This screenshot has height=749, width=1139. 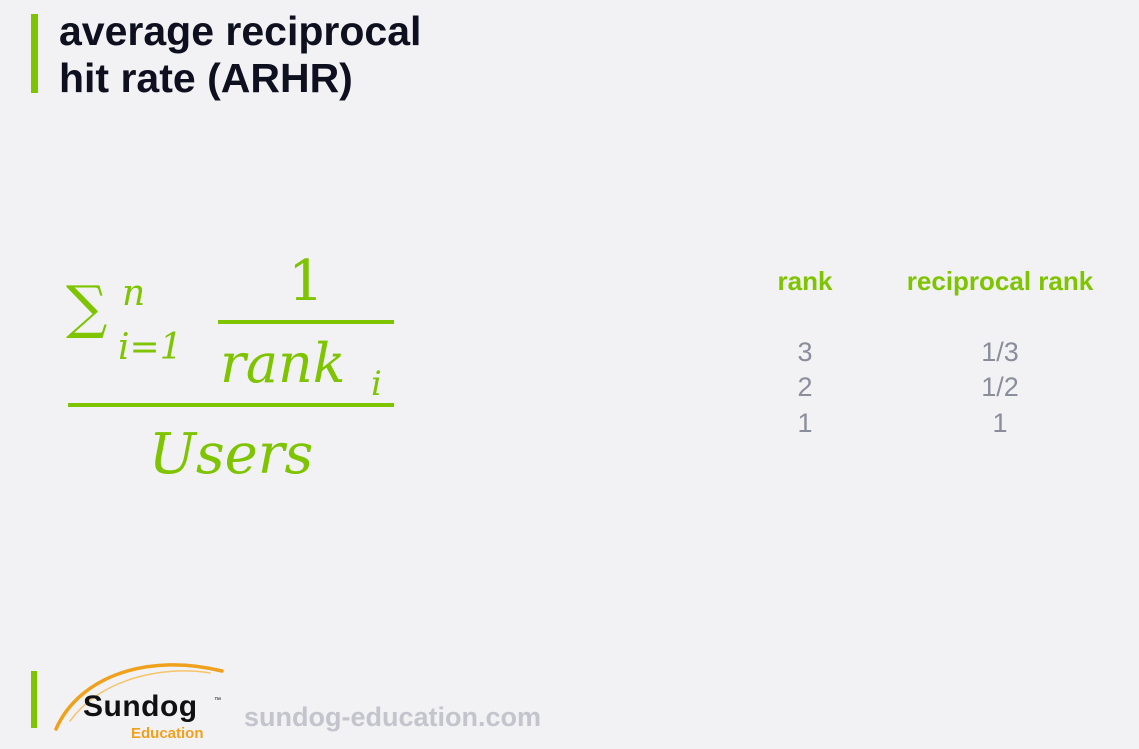 I want to click on cell-rank: 2, so click(x=805, y=387).